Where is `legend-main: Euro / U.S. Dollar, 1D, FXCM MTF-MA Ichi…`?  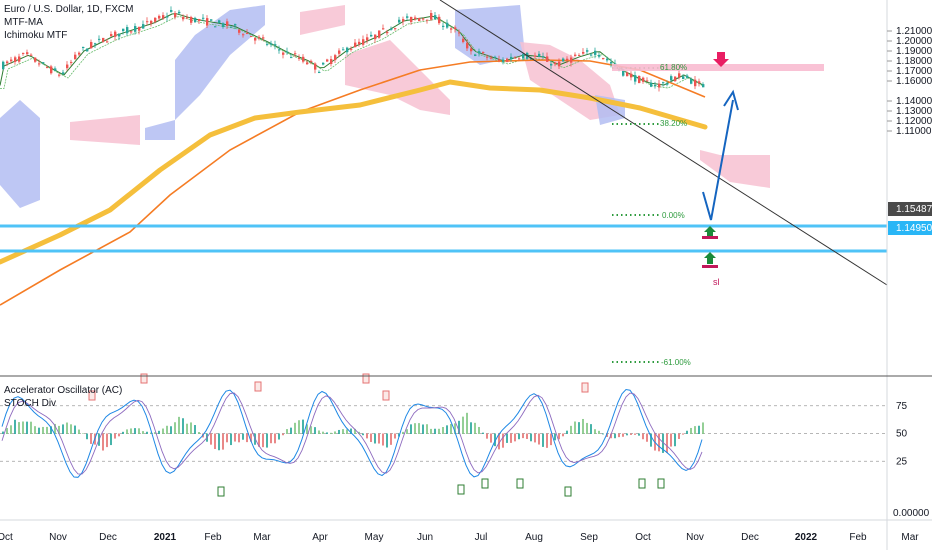
legend-main: Euro / U.S. Dollar, 1D, FXCM MTF-MA Ichi… is located at coordinates (68, 22).